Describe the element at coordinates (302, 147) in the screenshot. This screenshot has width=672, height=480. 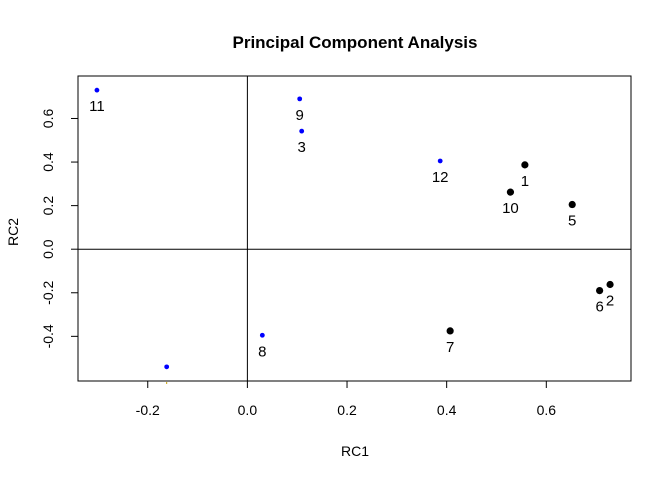
I see `point-label: 3` at that location.